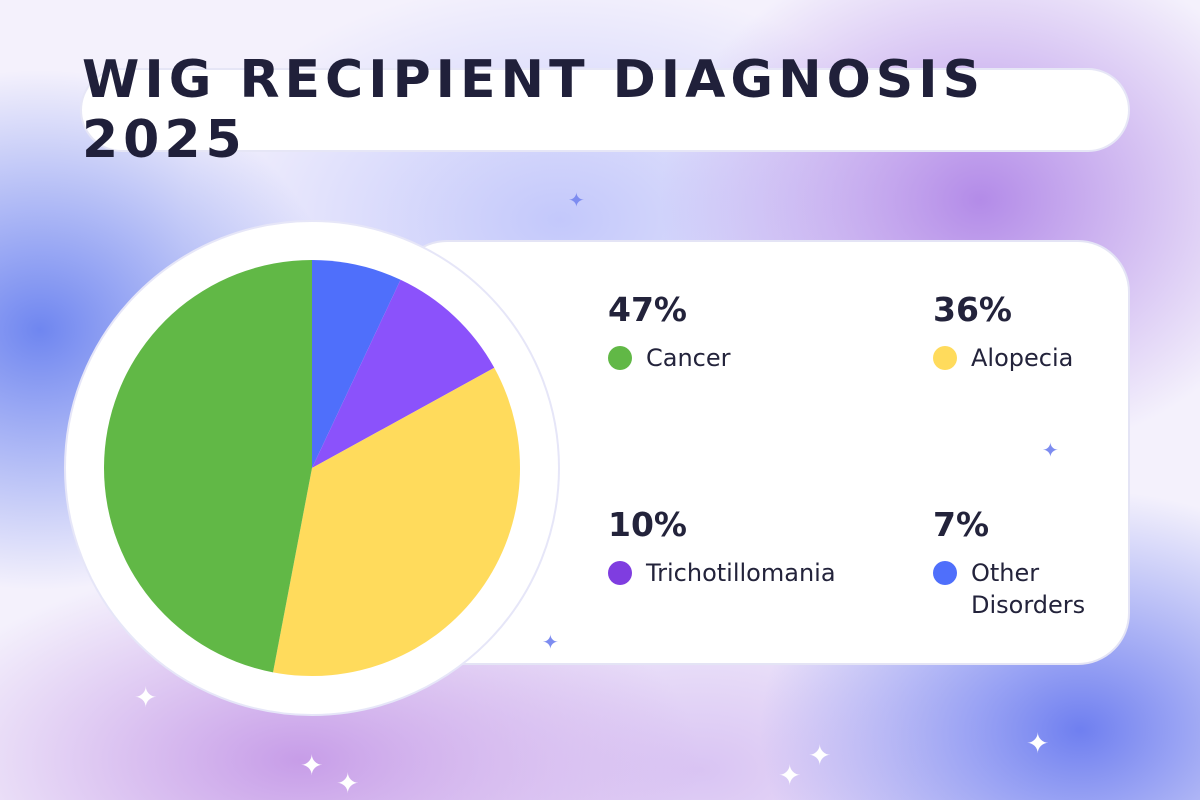  I want to click on legend-label: Other Disorders, so click(1028, 589).